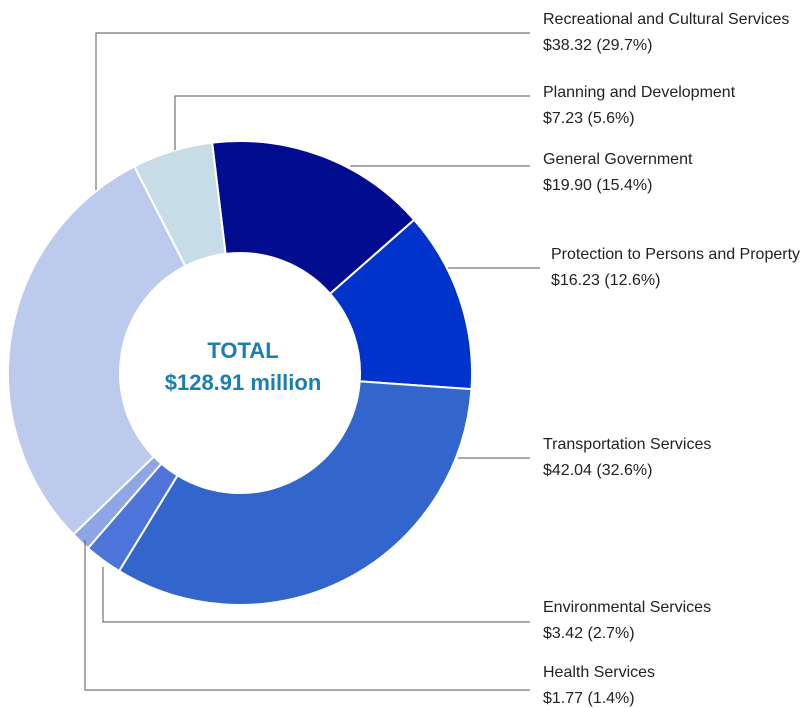 The image size is (802, 708). What do you see at coordinates (639, 92) in the screenshot?
I see `legend-label: Planning and Development` at bounding box center [639, 92].